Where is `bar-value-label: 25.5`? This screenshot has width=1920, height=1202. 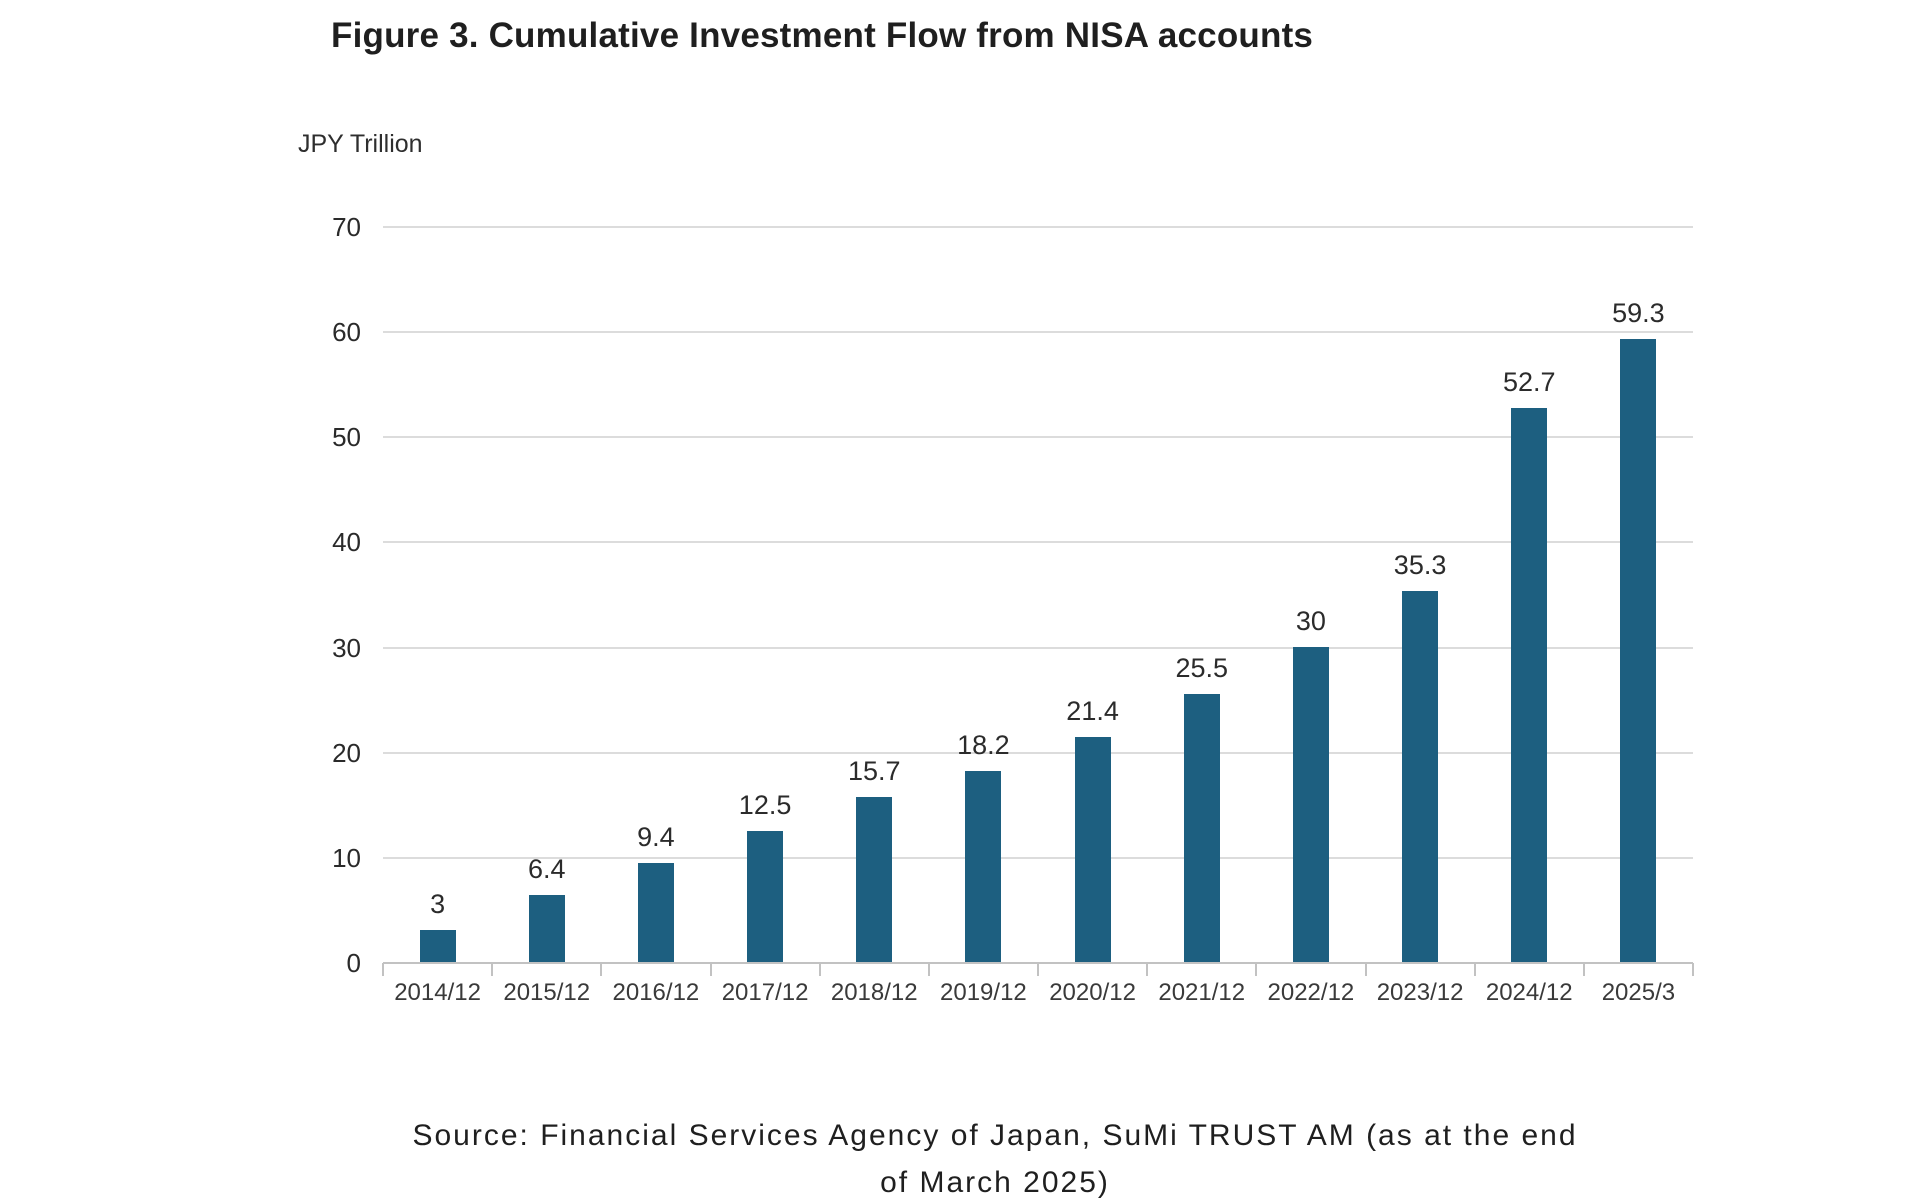
bar-value-label: 25.5 is located at coordinates (1202, 667).